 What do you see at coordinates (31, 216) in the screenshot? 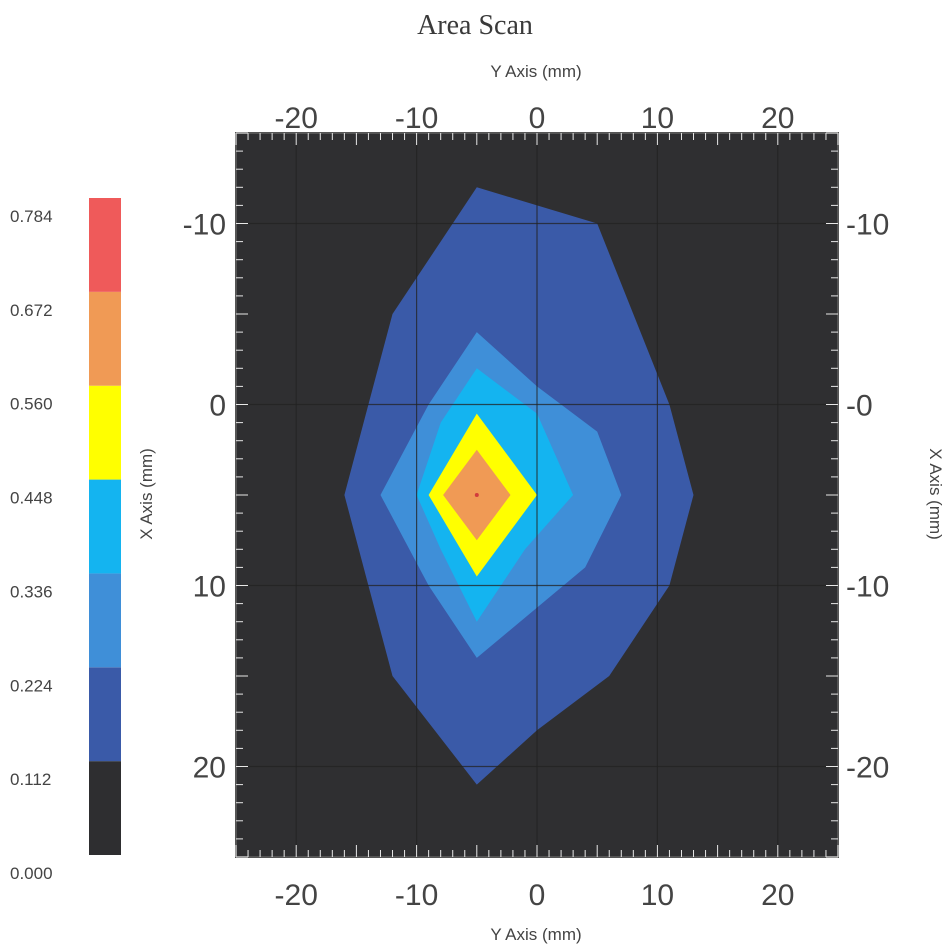
I see `colorbar-label: 0.784` at bounding box center [31, 216].